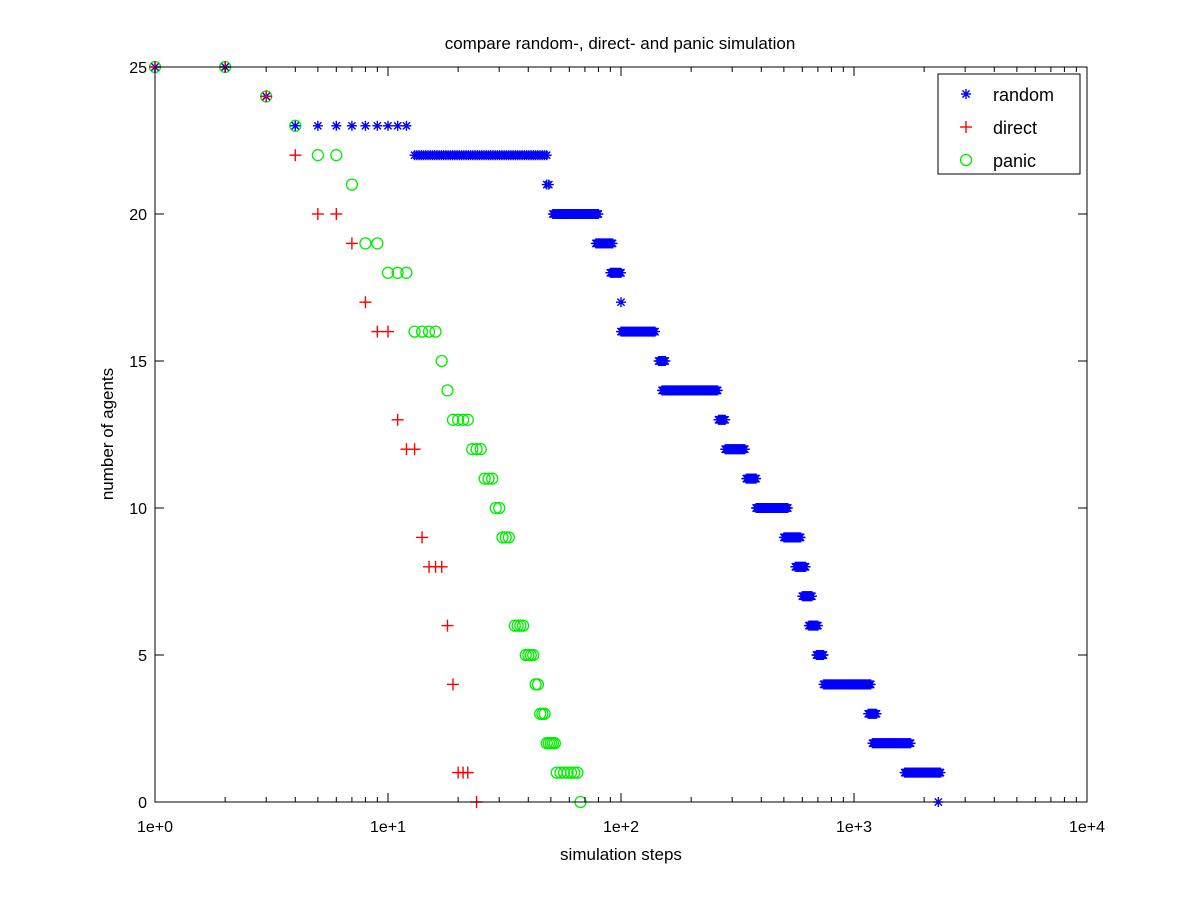 Image resolution: width=1200 pixels, height=907 pixels. What do you see at coordinates (1014, 161) in the screenshot?
I see `legend-label-panic: panic` at bounding box center [1014, 161].